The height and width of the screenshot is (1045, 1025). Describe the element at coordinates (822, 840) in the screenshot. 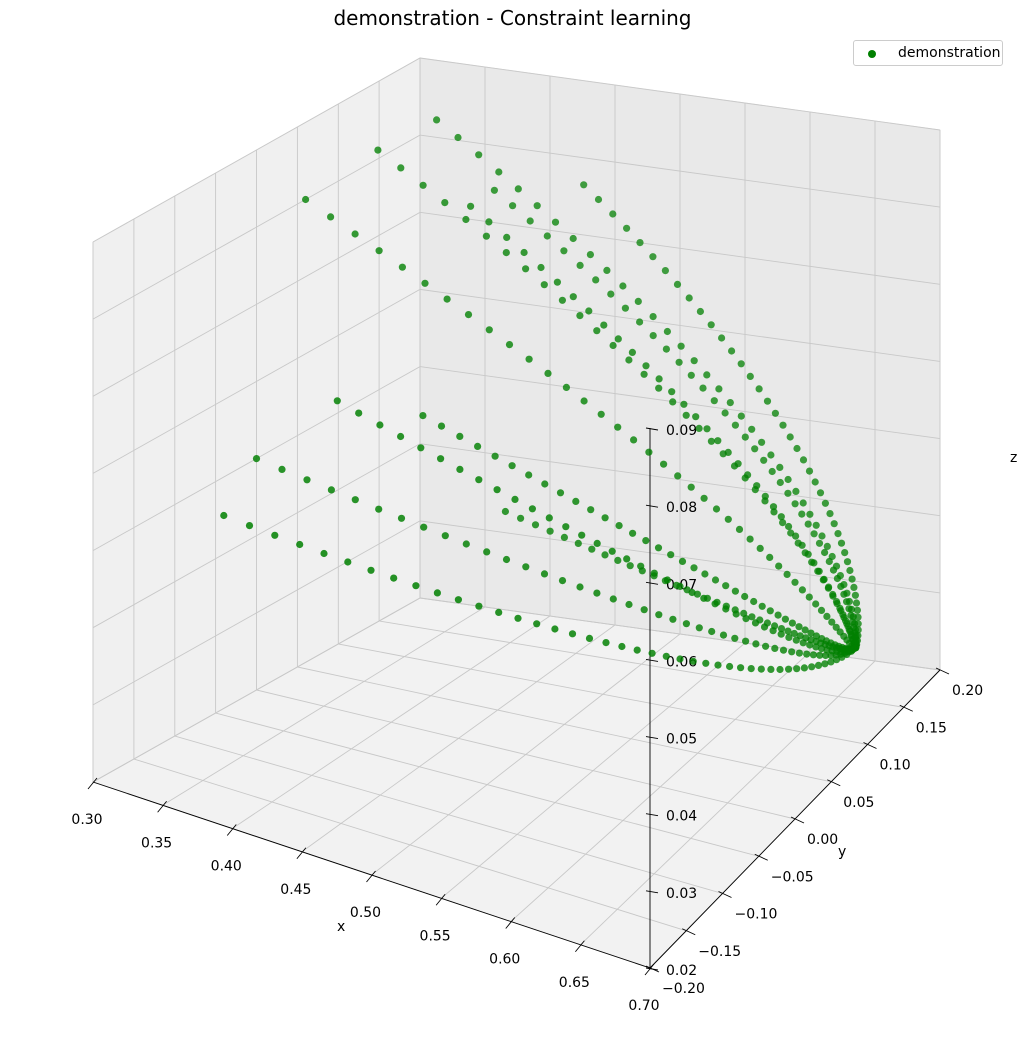

I see `y-tick-label: 0.00` at that location.